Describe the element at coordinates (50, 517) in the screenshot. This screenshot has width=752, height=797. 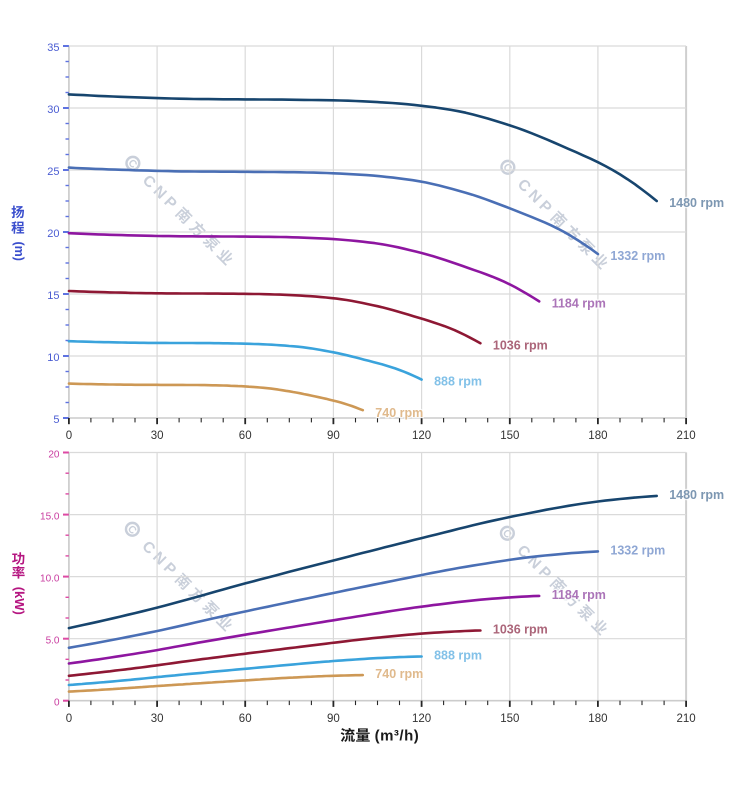
I see `svg-text: 15.0` at that location.